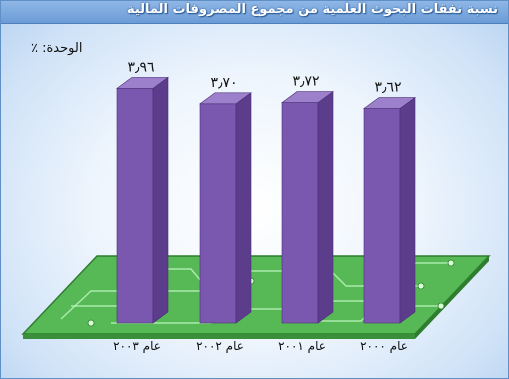 Image resolution: width=509 pixels, height=379 pixels. Describe the element at coordinates (220, 346) in the screenshot. I see `x-tick-label: عام ٢٠٠٢` at that location.